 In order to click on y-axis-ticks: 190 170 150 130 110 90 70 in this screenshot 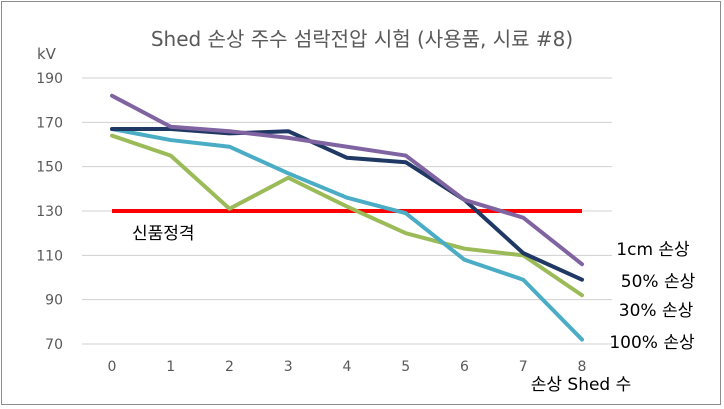, I will do `click(49, 212)`.